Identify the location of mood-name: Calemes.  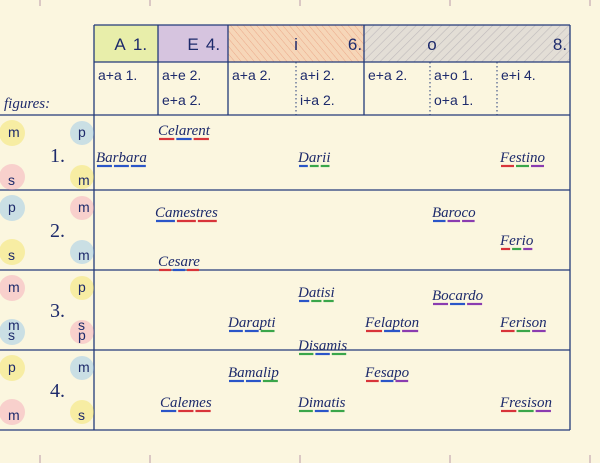
(186, 403).